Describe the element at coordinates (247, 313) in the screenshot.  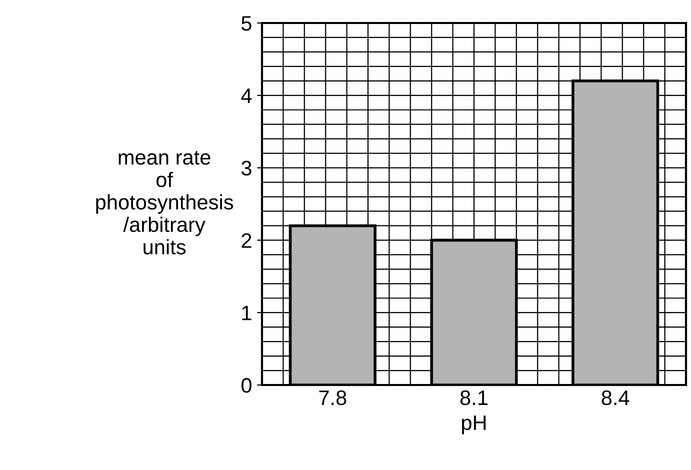
I see `y-tick-label: 1` at that location.